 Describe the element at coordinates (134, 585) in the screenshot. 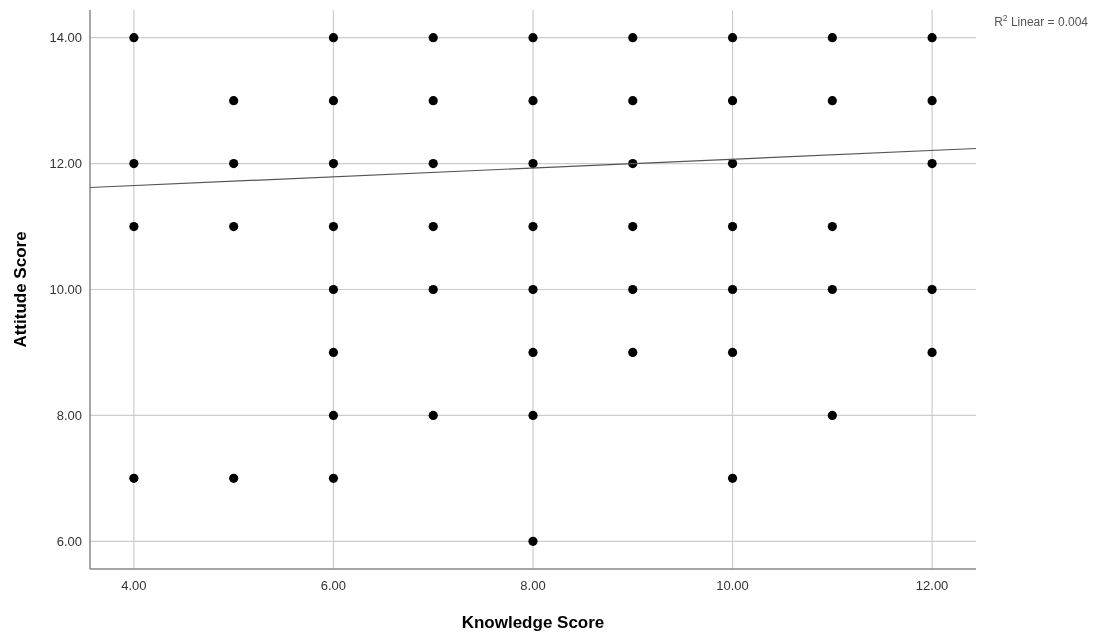

I see `x-tick-label: 4.00` at that location.